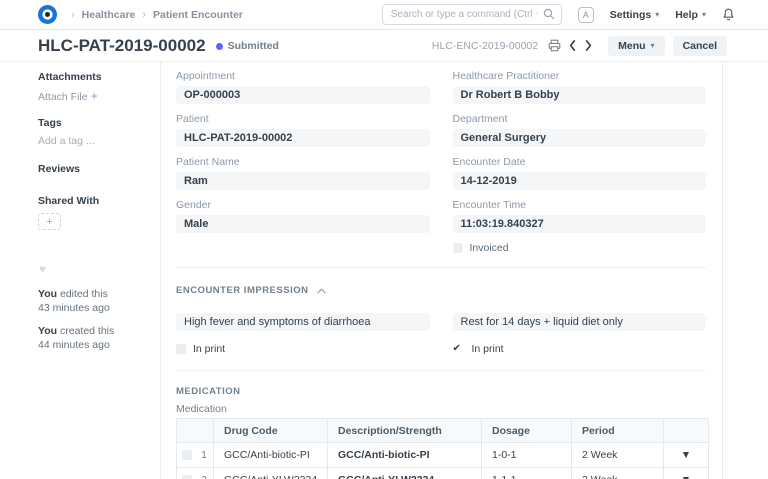 This screenshot has height=479, width=768. I want to click on section-title: ENCOUNTER IMPRESSION, so click(242, 290).